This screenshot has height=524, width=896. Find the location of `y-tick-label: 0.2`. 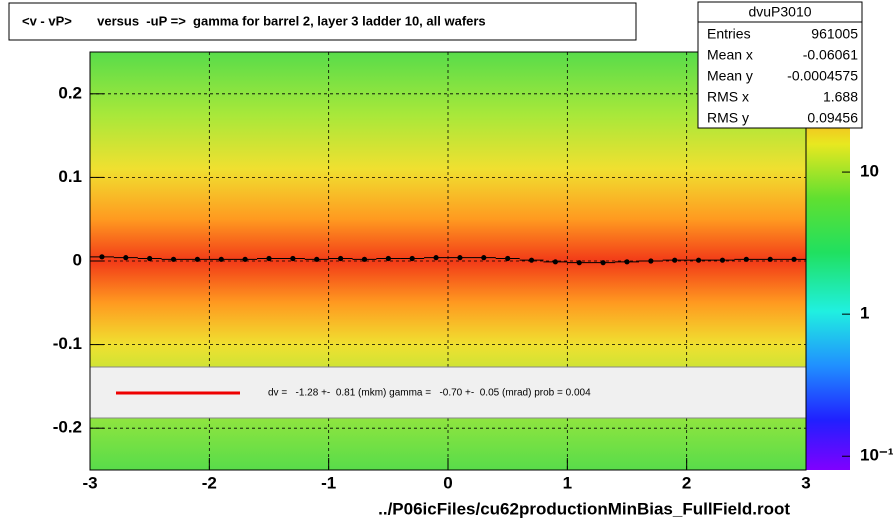

y-tick-label: 0.2 is located at coordinates (70, 92).